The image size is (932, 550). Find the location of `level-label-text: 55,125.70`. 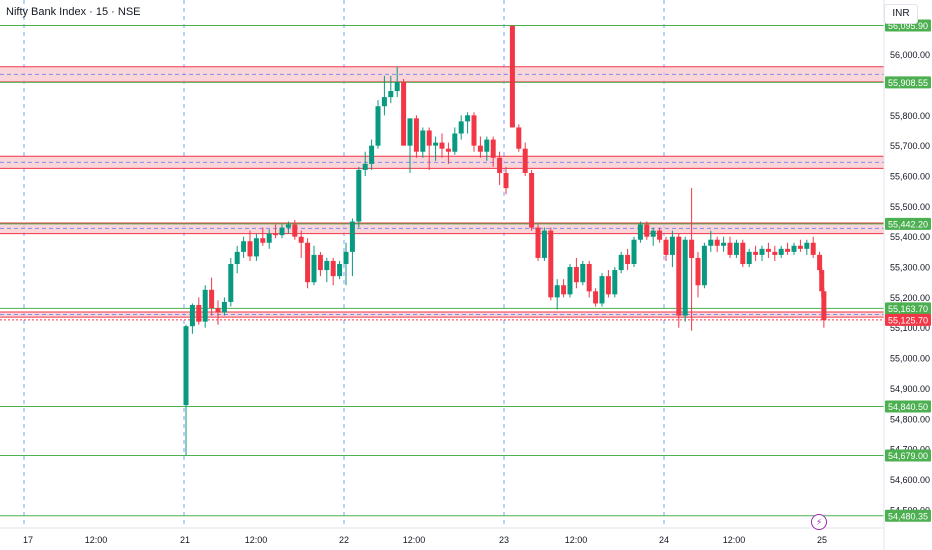

level-label-text: 55,125.70 is located at coordinates (908, 320).